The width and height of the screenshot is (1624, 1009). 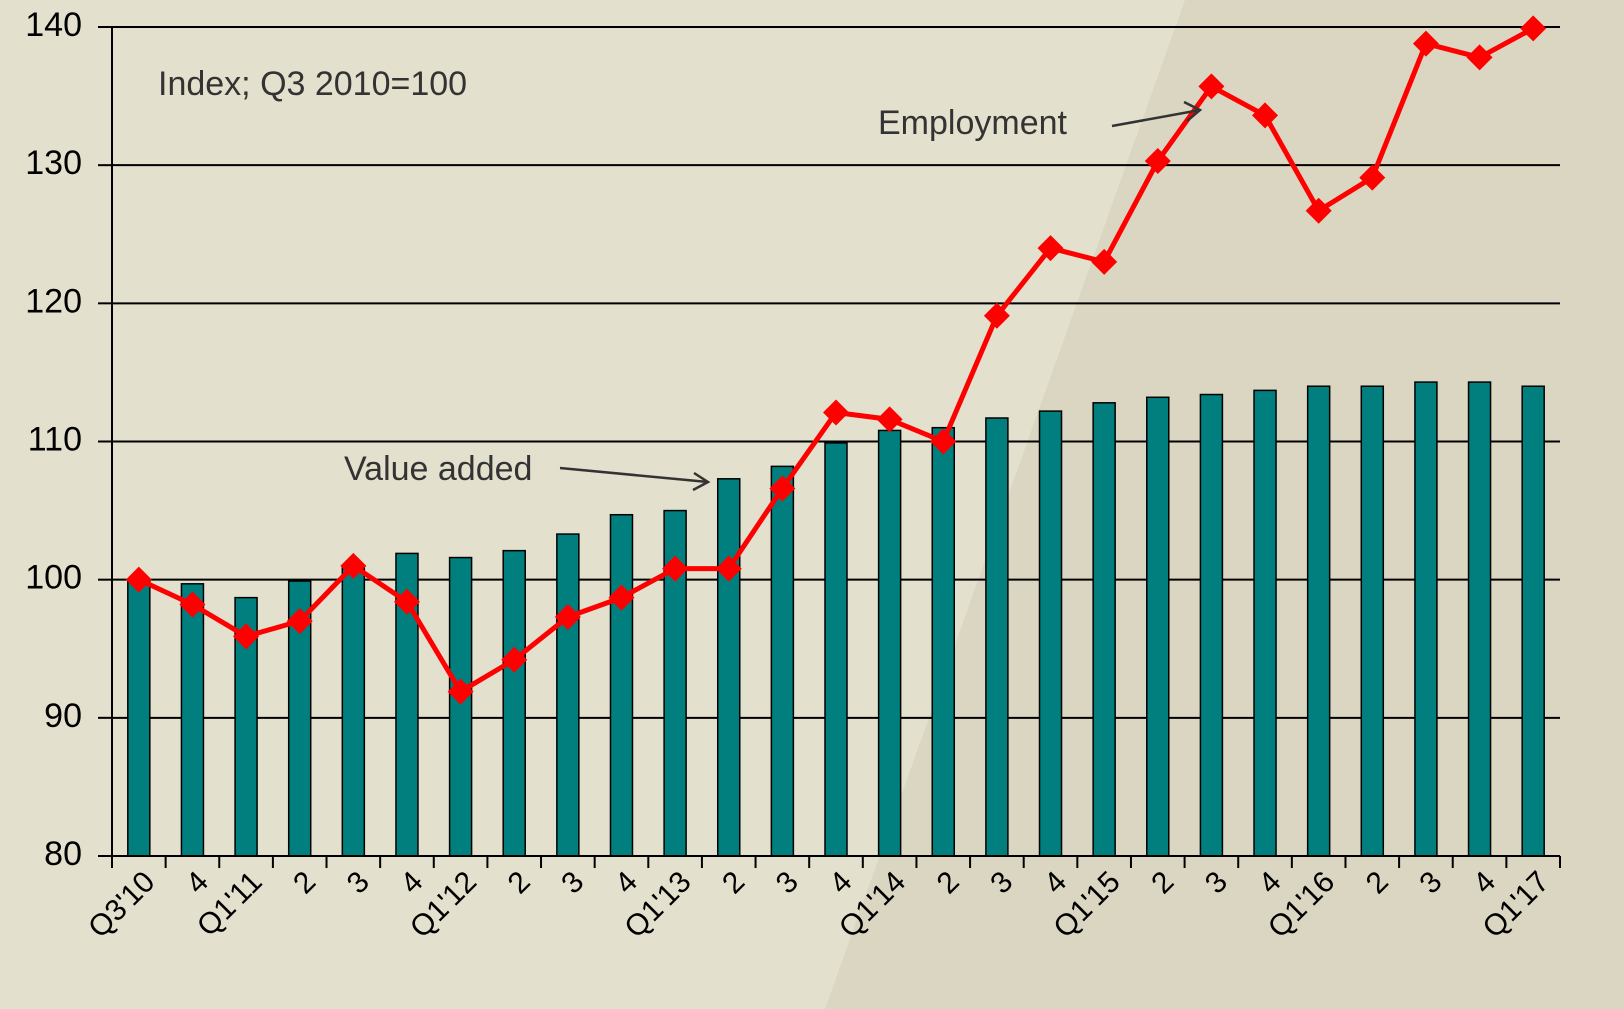 What do you see at coordinates (55, 439) in the screenshot?
I see `y-tick-label: 110` at bounding box center [55, 439].